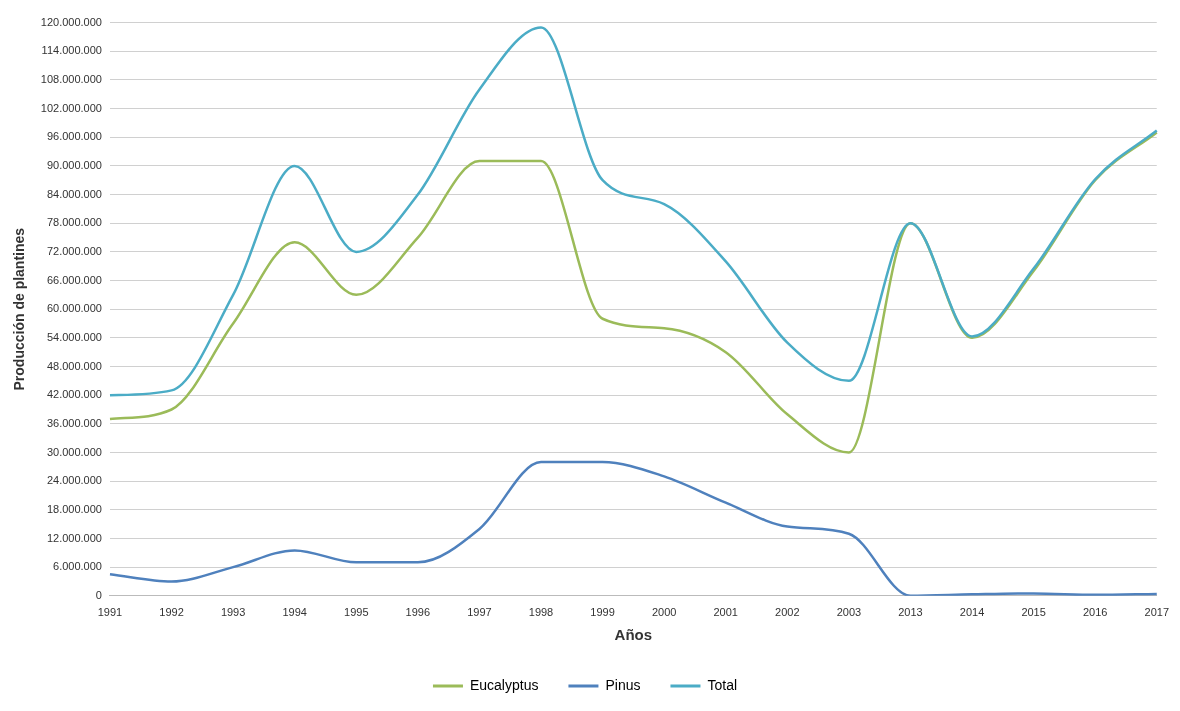 This screenshot has width=1180, height=711. Describe the element at coordinates (74, 451) in the screenshot. I see `y-tick-label: 30.000.000` at that location.